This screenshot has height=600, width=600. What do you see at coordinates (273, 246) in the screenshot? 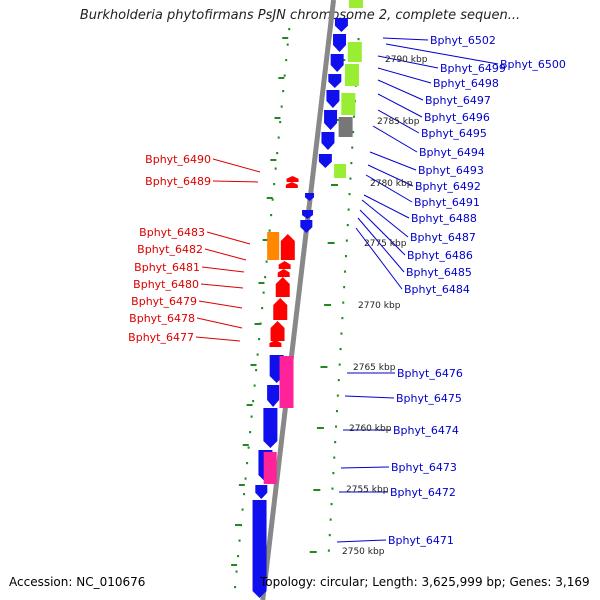
I see `orange-feature` at bounding box center [273, 246].